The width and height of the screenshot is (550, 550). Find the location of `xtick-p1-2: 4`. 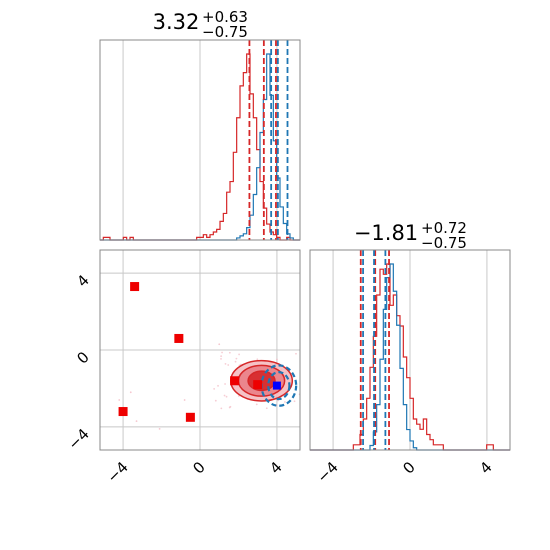

xtick-p1-2: 4 is located at coordinates (275, 467).